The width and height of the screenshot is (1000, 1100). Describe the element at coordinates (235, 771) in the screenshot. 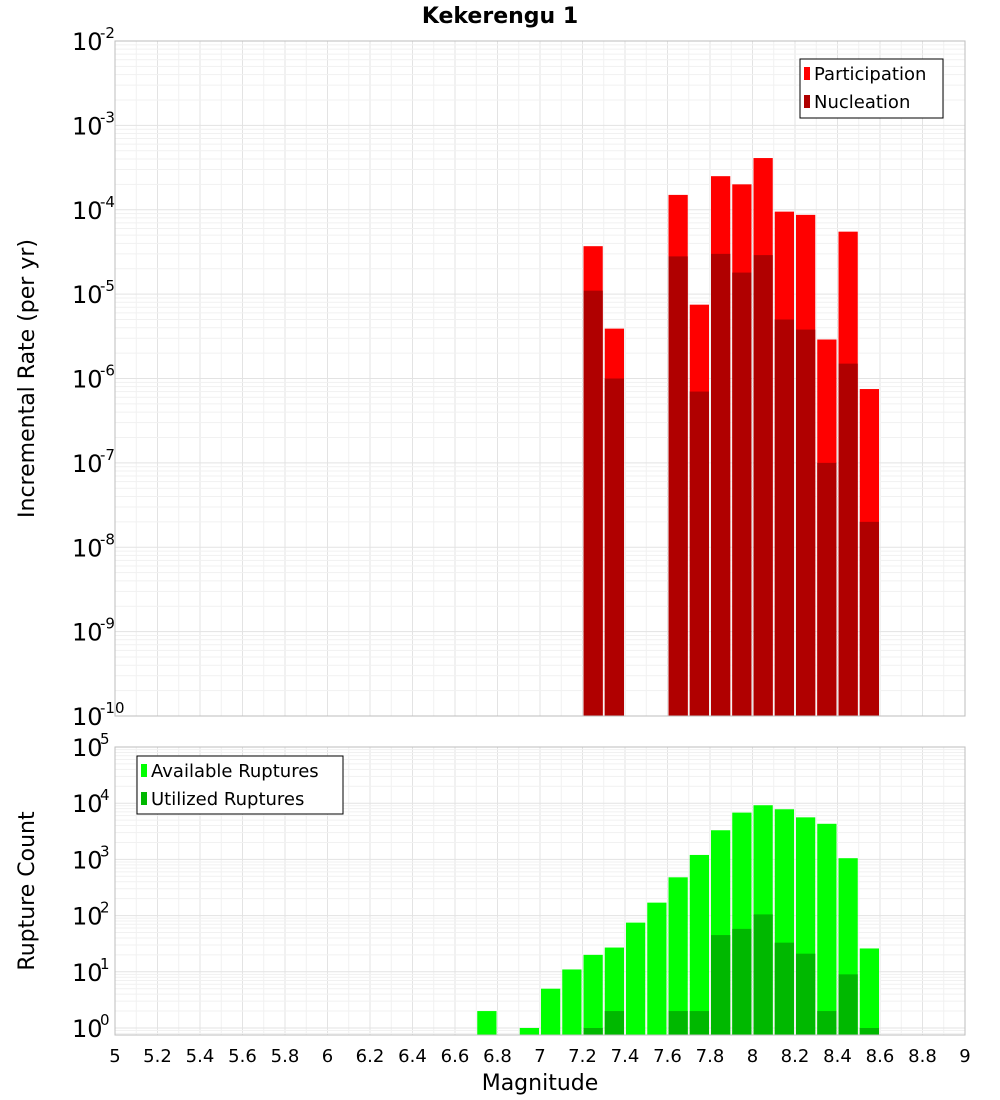

I see `legend-label: Available Ruptures` at that location.